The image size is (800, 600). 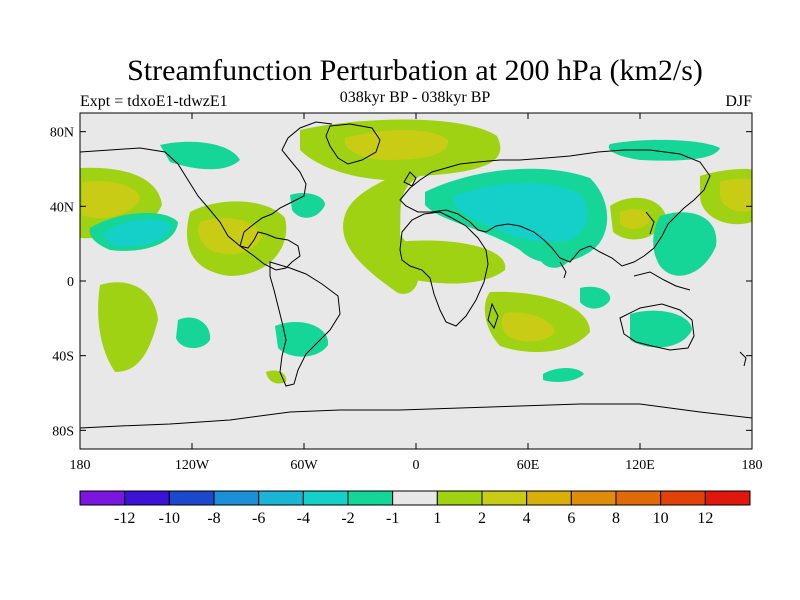 I want to click on lon-tick-label: 120E, so click(x=640, y=465).